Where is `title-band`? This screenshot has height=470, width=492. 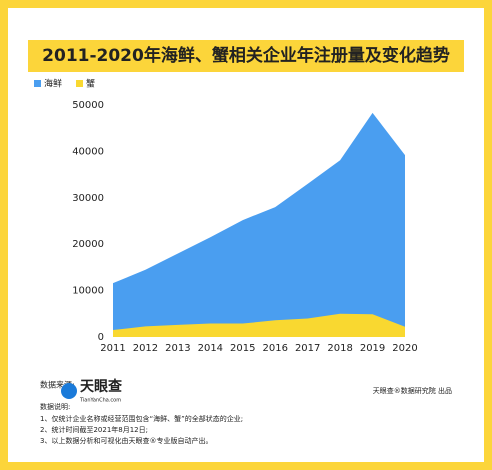 title-band is located at coordinates (246, 56).